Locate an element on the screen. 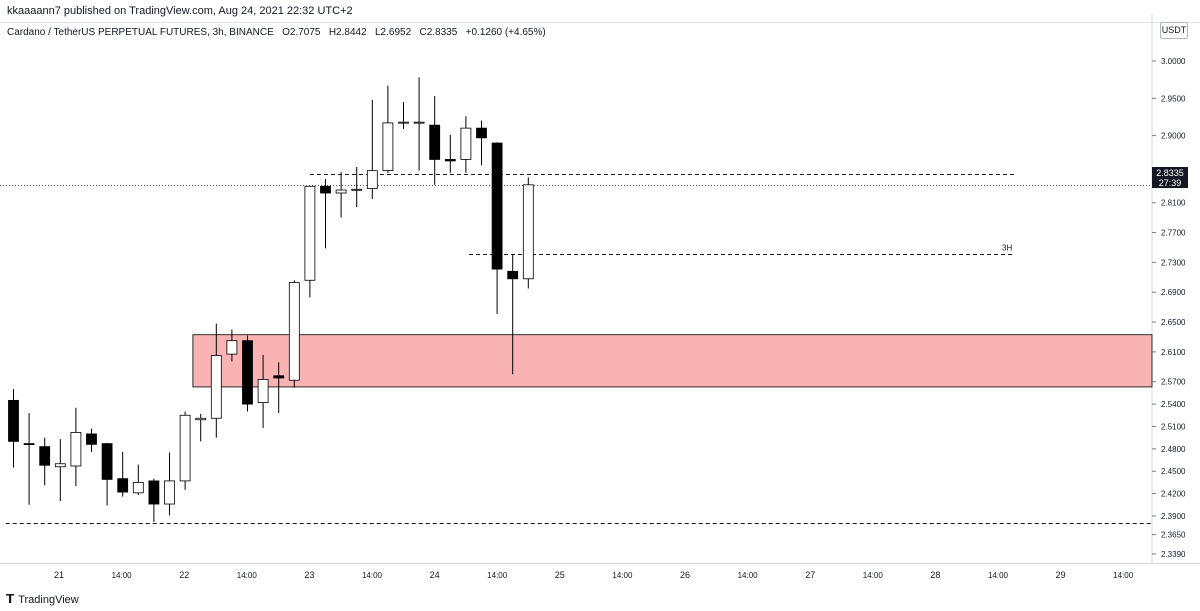 This screenshot has height=611, width=1200. y-tick-label: 2.3390 is located at coordinates (1173, 554).